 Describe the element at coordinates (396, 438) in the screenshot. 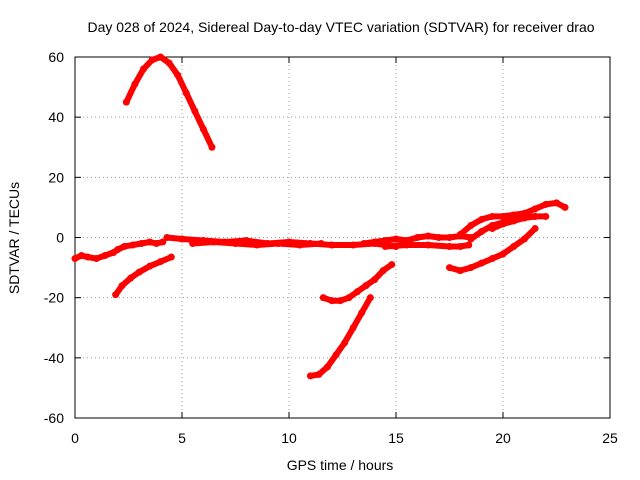

I see `x-tick-label: 15` at that location.